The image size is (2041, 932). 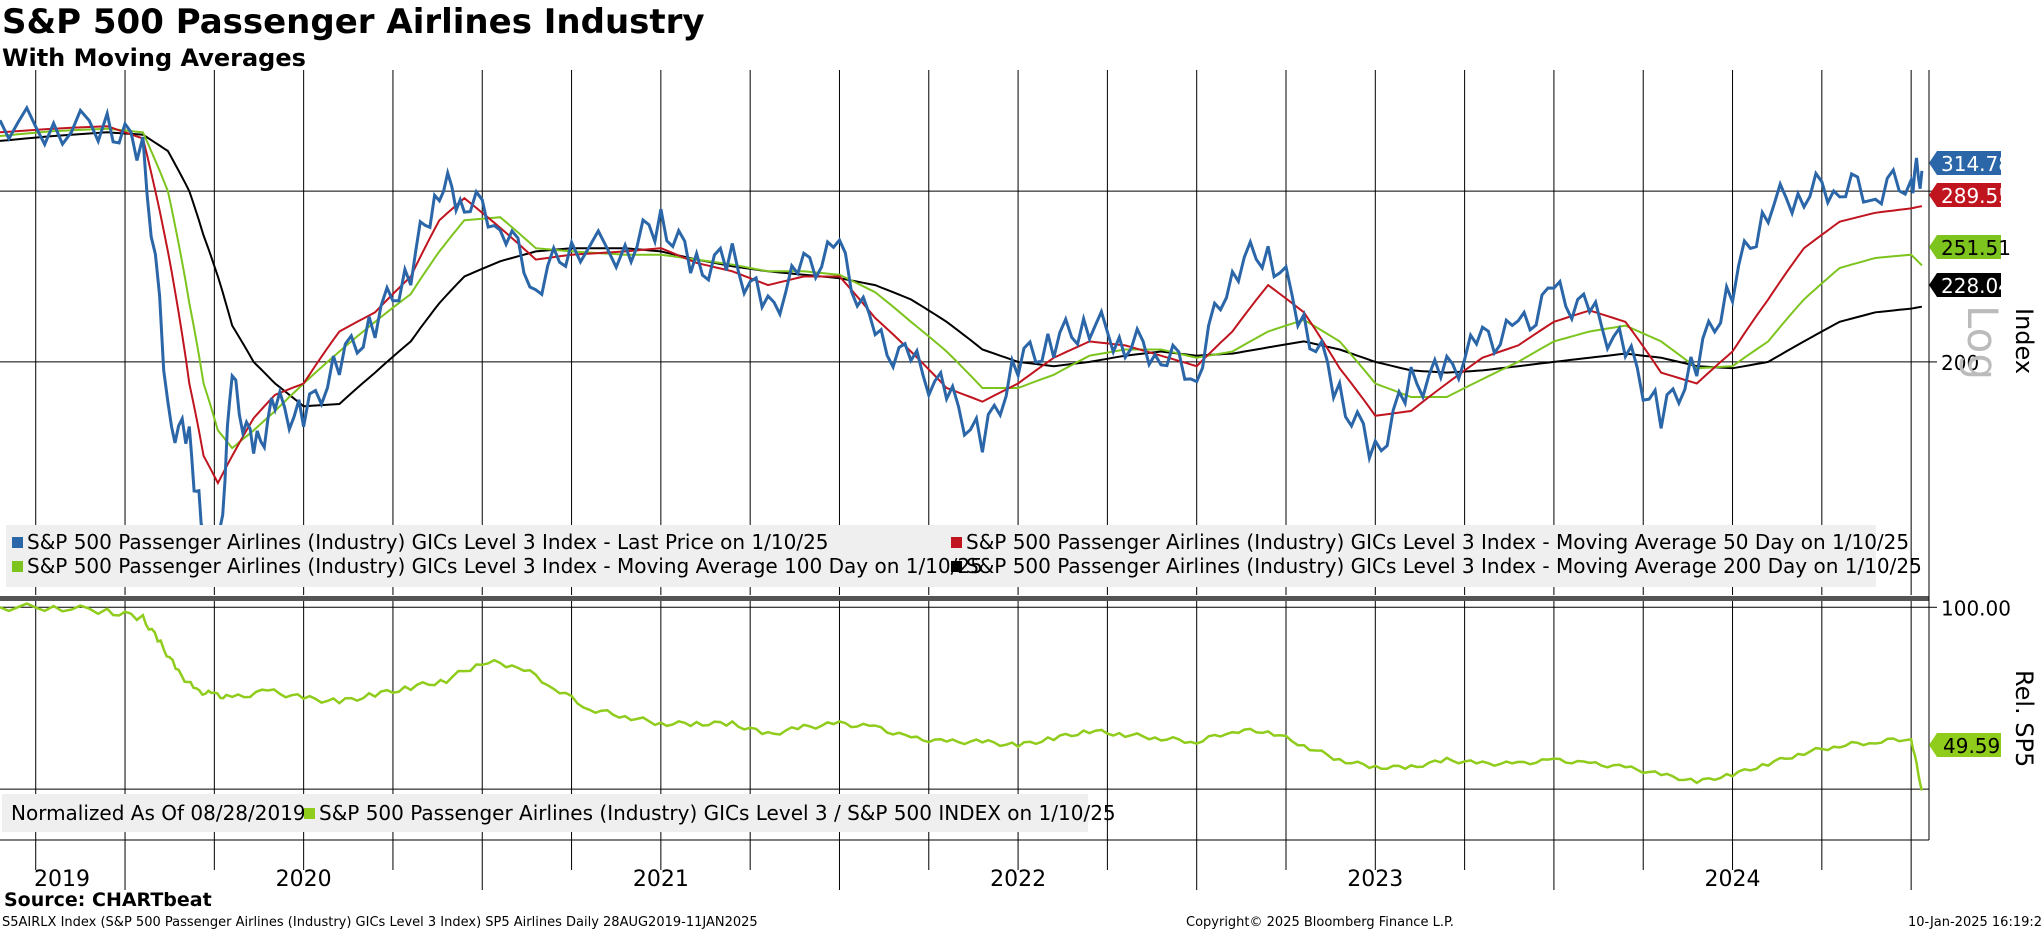 What do you see at coordinates (1320, 922) in the screenshot?
I see `footer-copyright: Copyright© 2025 Bloomberg Finance L.P.` at bounding box center [1320, 922].